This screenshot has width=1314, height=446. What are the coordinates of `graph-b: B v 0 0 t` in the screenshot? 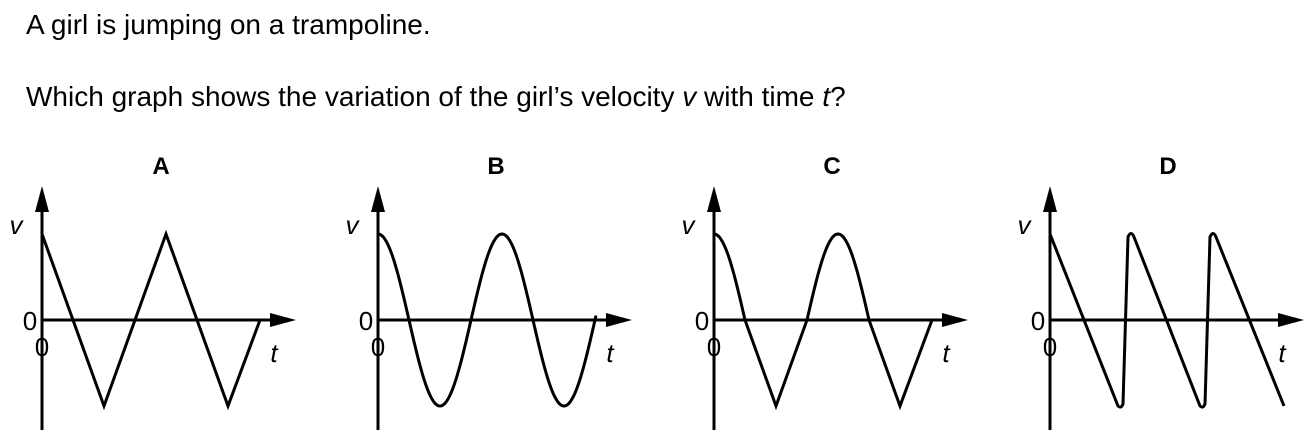 It's located at (489, 291).